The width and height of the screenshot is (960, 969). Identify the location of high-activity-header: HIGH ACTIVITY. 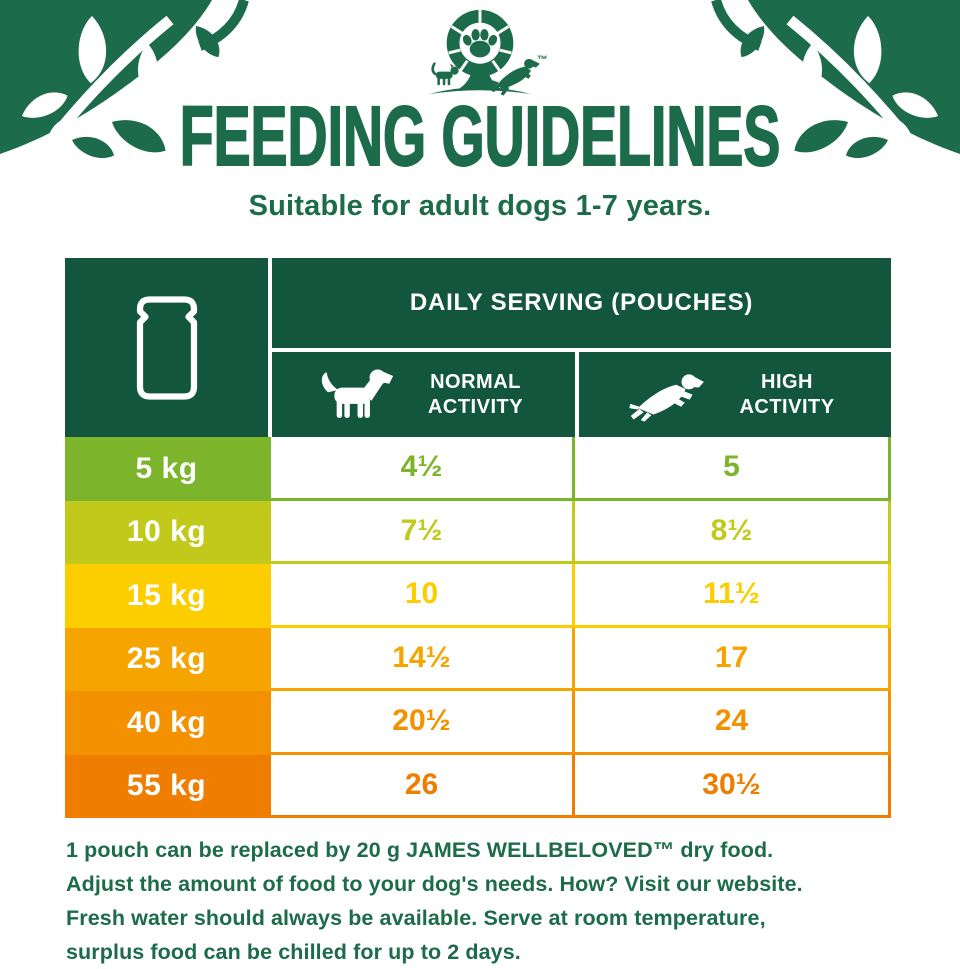
(735, 394).